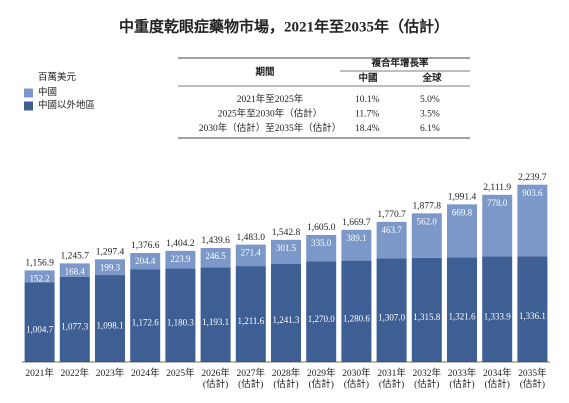 The width and height of the screenshot is (569, 403). What do you see at coordinates (399, 63) in the screenshot?
I see `table-header: 複合年增長率` at bounding box center [399, 63].